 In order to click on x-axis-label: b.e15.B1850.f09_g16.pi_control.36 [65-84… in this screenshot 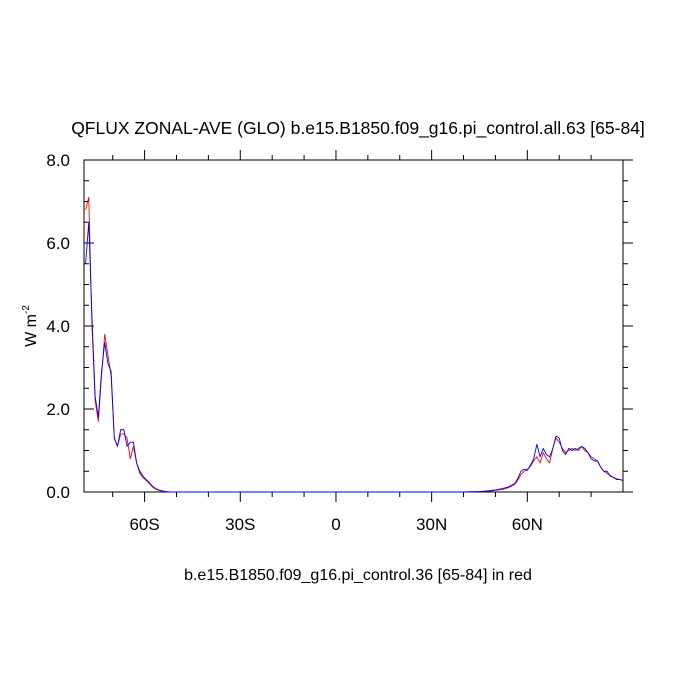, I will do `click(358, 575)`.